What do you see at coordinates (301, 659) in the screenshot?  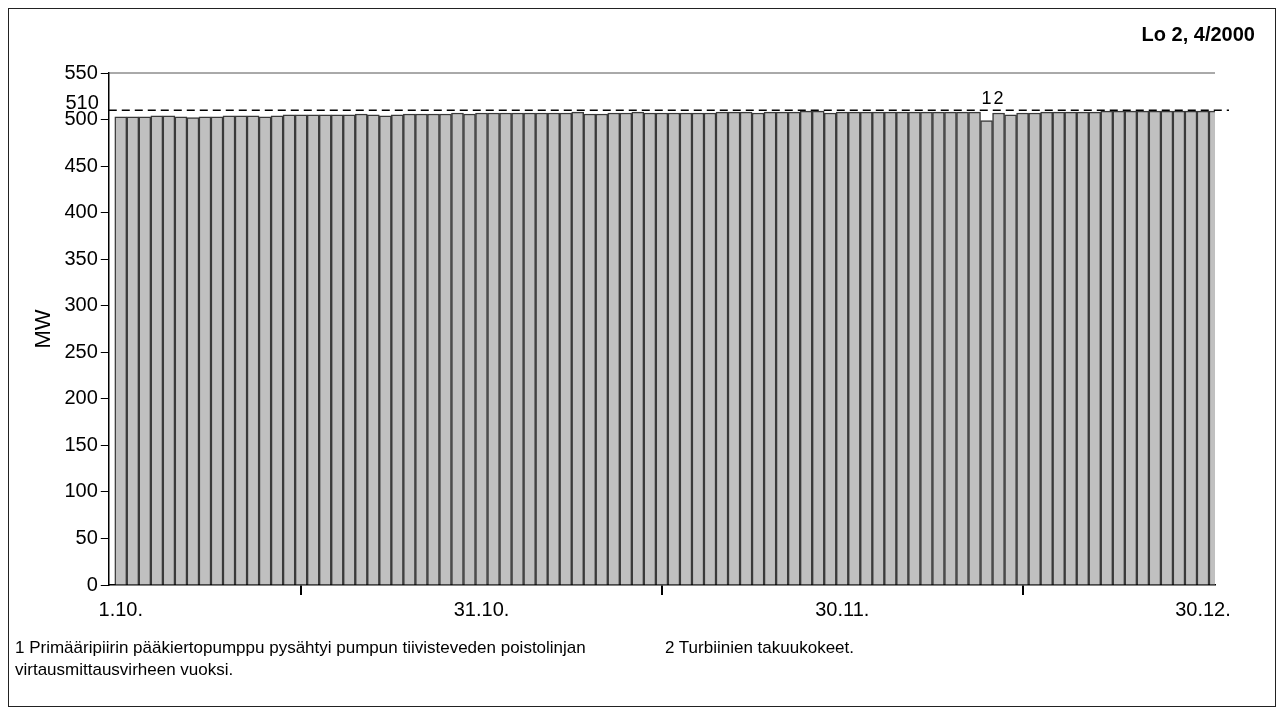 I see `text: 1 Primääripiirin pääkiertopumppu pysähtyi pumpun tiivisteveden poistolinjan virtausmittausvirheen vuoksi.` at bounding box center [301, 659].